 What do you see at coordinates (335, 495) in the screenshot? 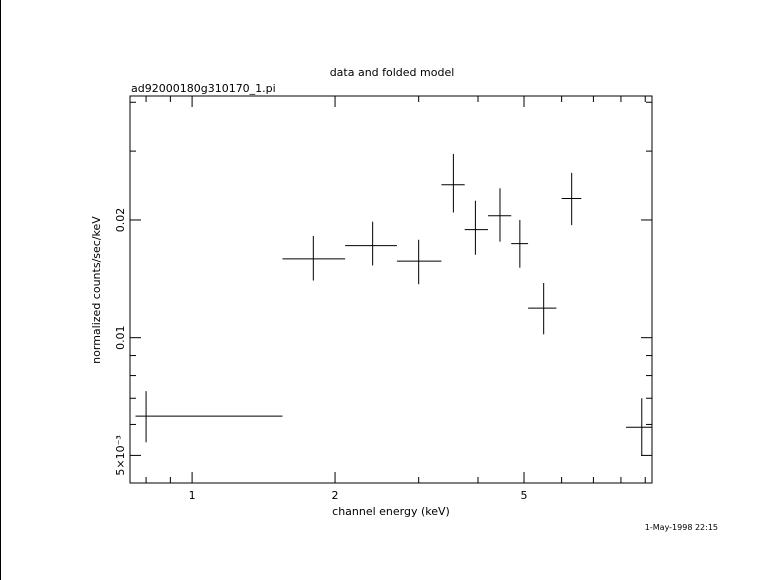
I see `x-tick-label: 2` at bounding box center [335, 495].